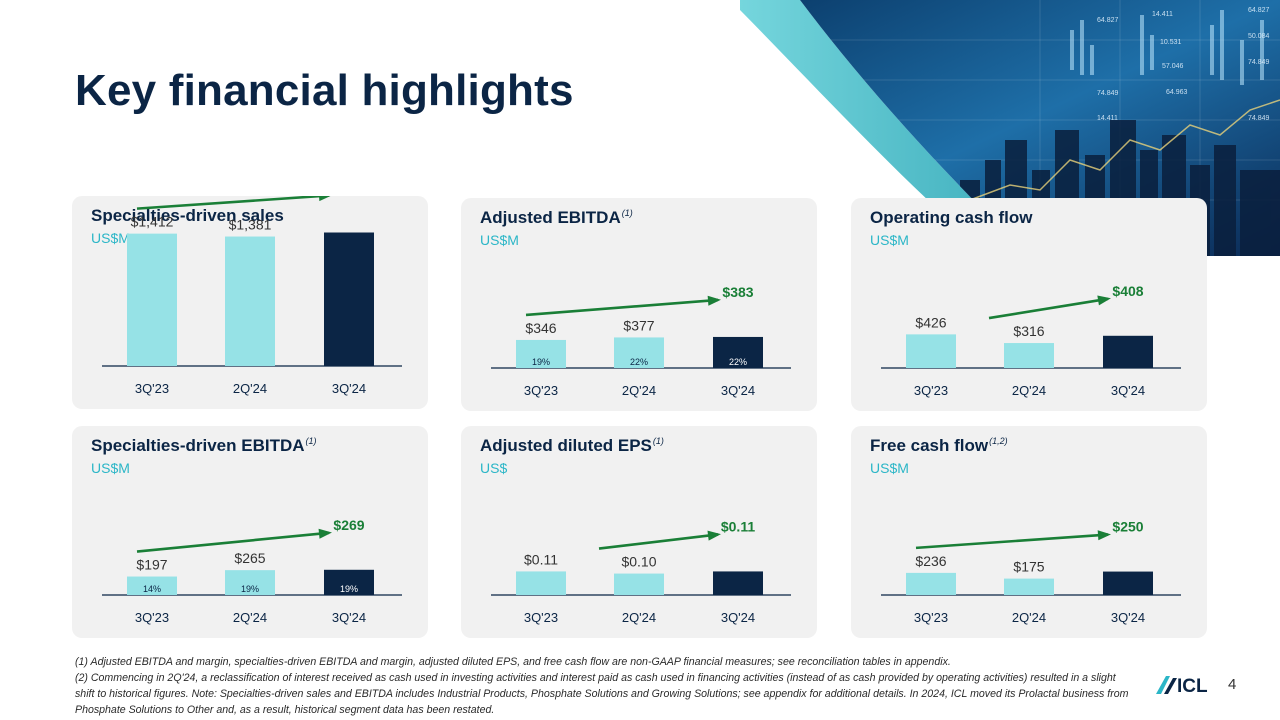 The image size is (1280, 720). Describe the element at coordinates (1127, 527) in the screenshot. I see `value-label: $250` at that location.